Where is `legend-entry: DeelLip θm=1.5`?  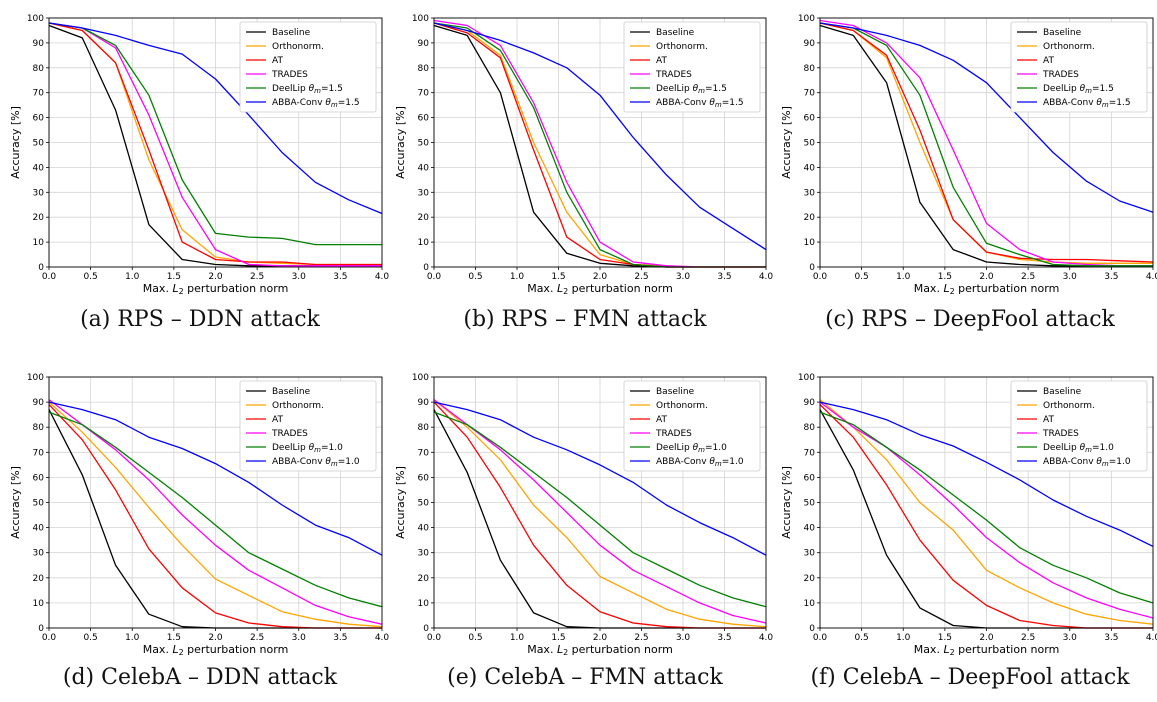
legend-entry: DeelLip θm=1.5 is located at coordinates (691, 89).